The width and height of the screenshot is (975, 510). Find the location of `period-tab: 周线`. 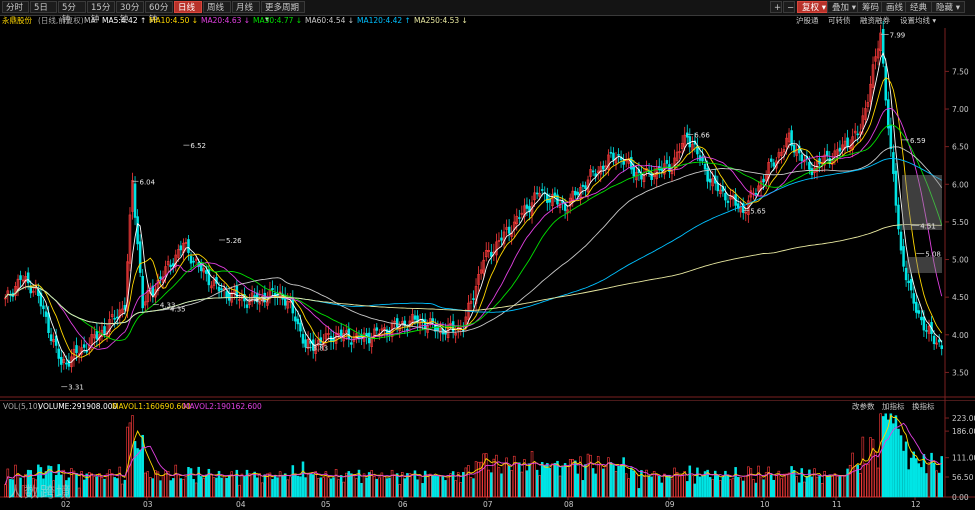

period-tab: 周线 is located at coordinates (217, 7).